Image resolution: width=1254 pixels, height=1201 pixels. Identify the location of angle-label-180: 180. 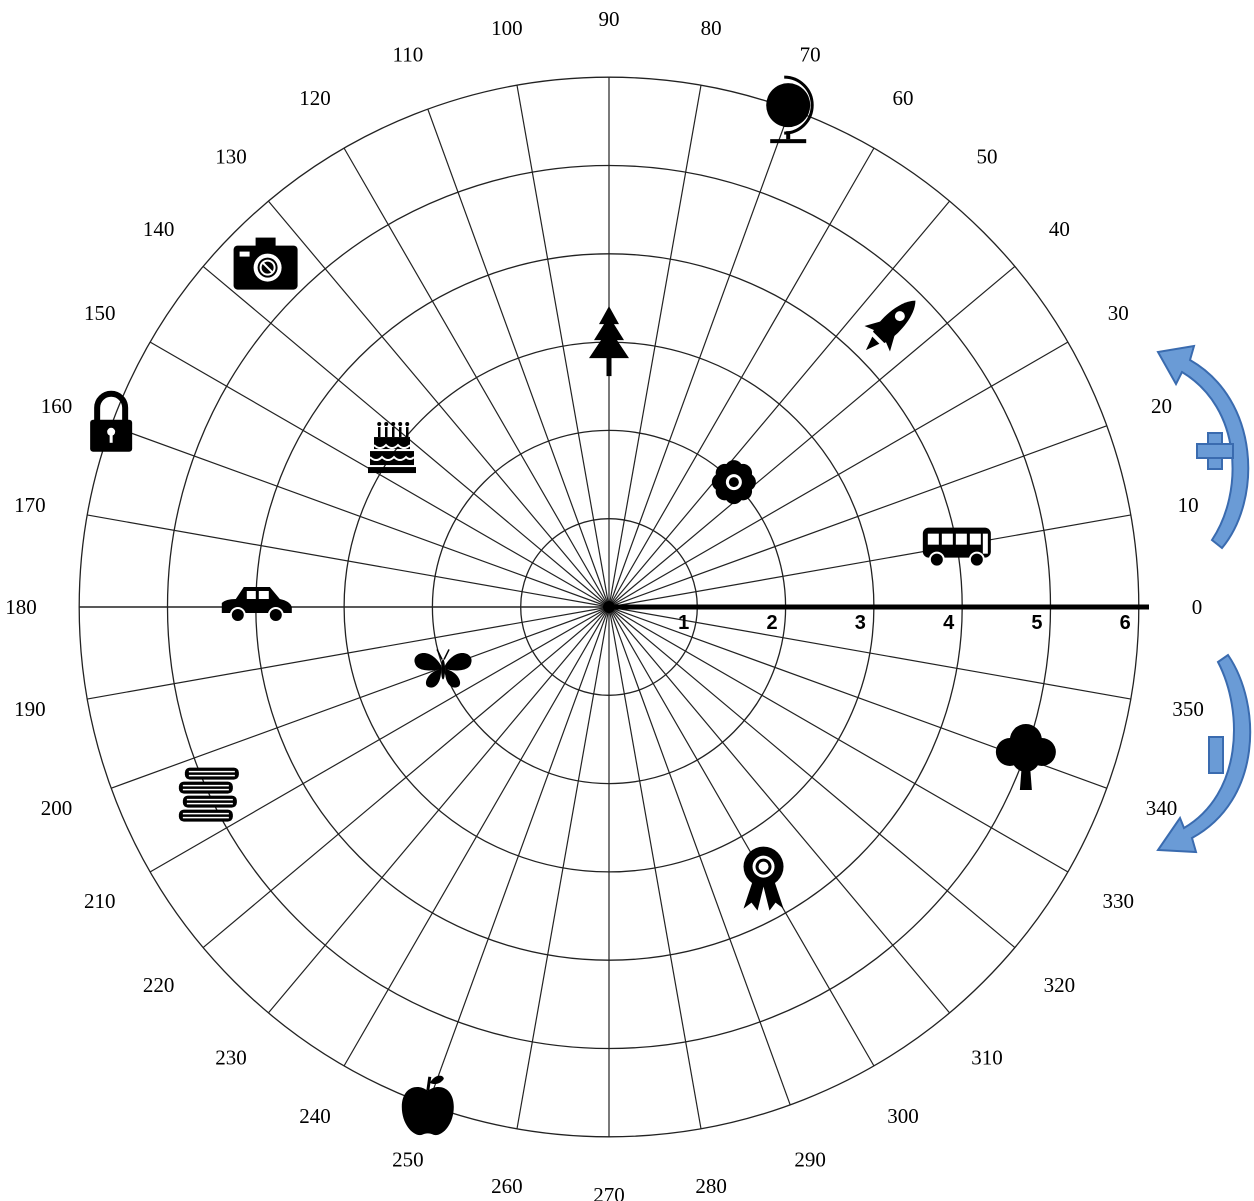
(21, 607).